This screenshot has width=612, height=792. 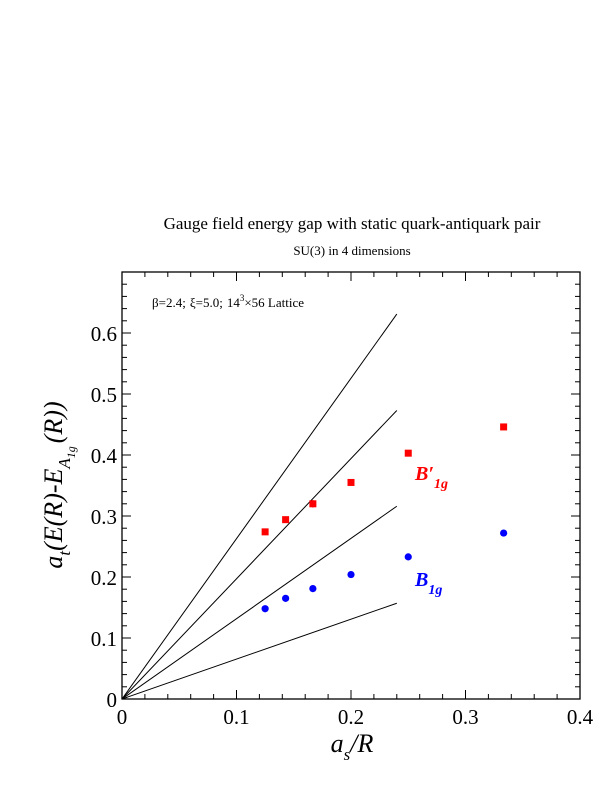 I want to click on x-tick-label: 0.3, so click(x=465, y=717).